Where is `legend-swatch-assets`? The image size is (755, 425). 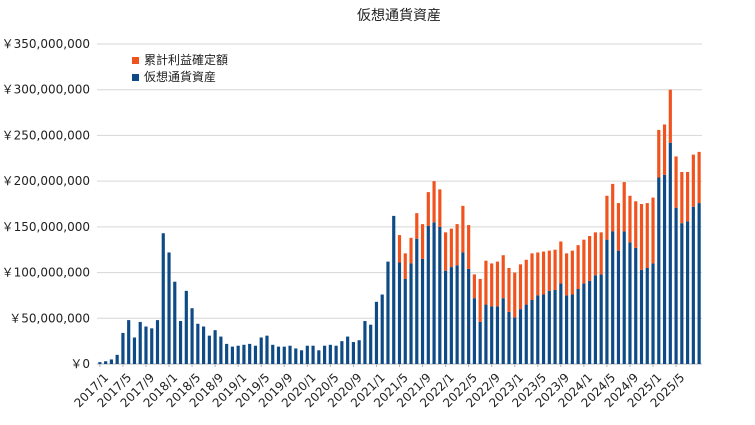 legend-swatch-assets is located at coordinates (135, 77).